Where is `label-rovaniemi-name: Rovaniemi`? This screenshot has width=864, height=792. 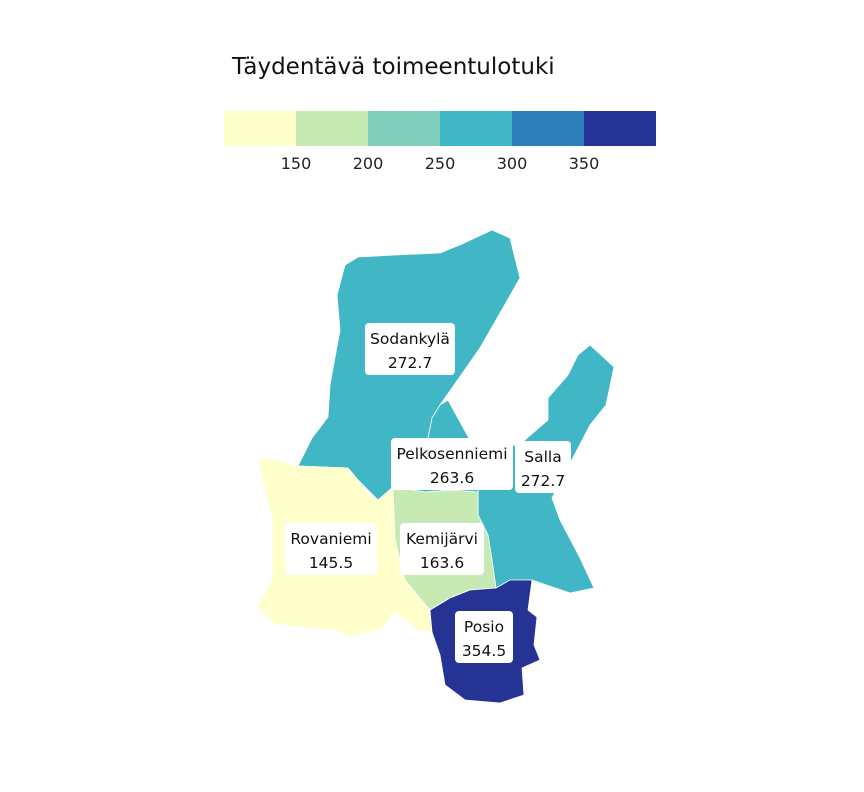
label-rovaniemi-name: Rovaniemi is located at coordinates (330, 539).